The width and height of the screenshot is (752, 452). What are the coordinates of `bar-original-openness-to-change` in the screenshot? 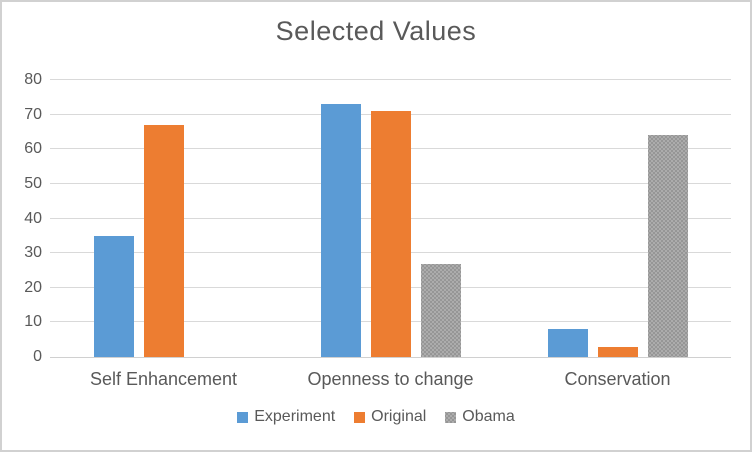 It's located at (391, 234).